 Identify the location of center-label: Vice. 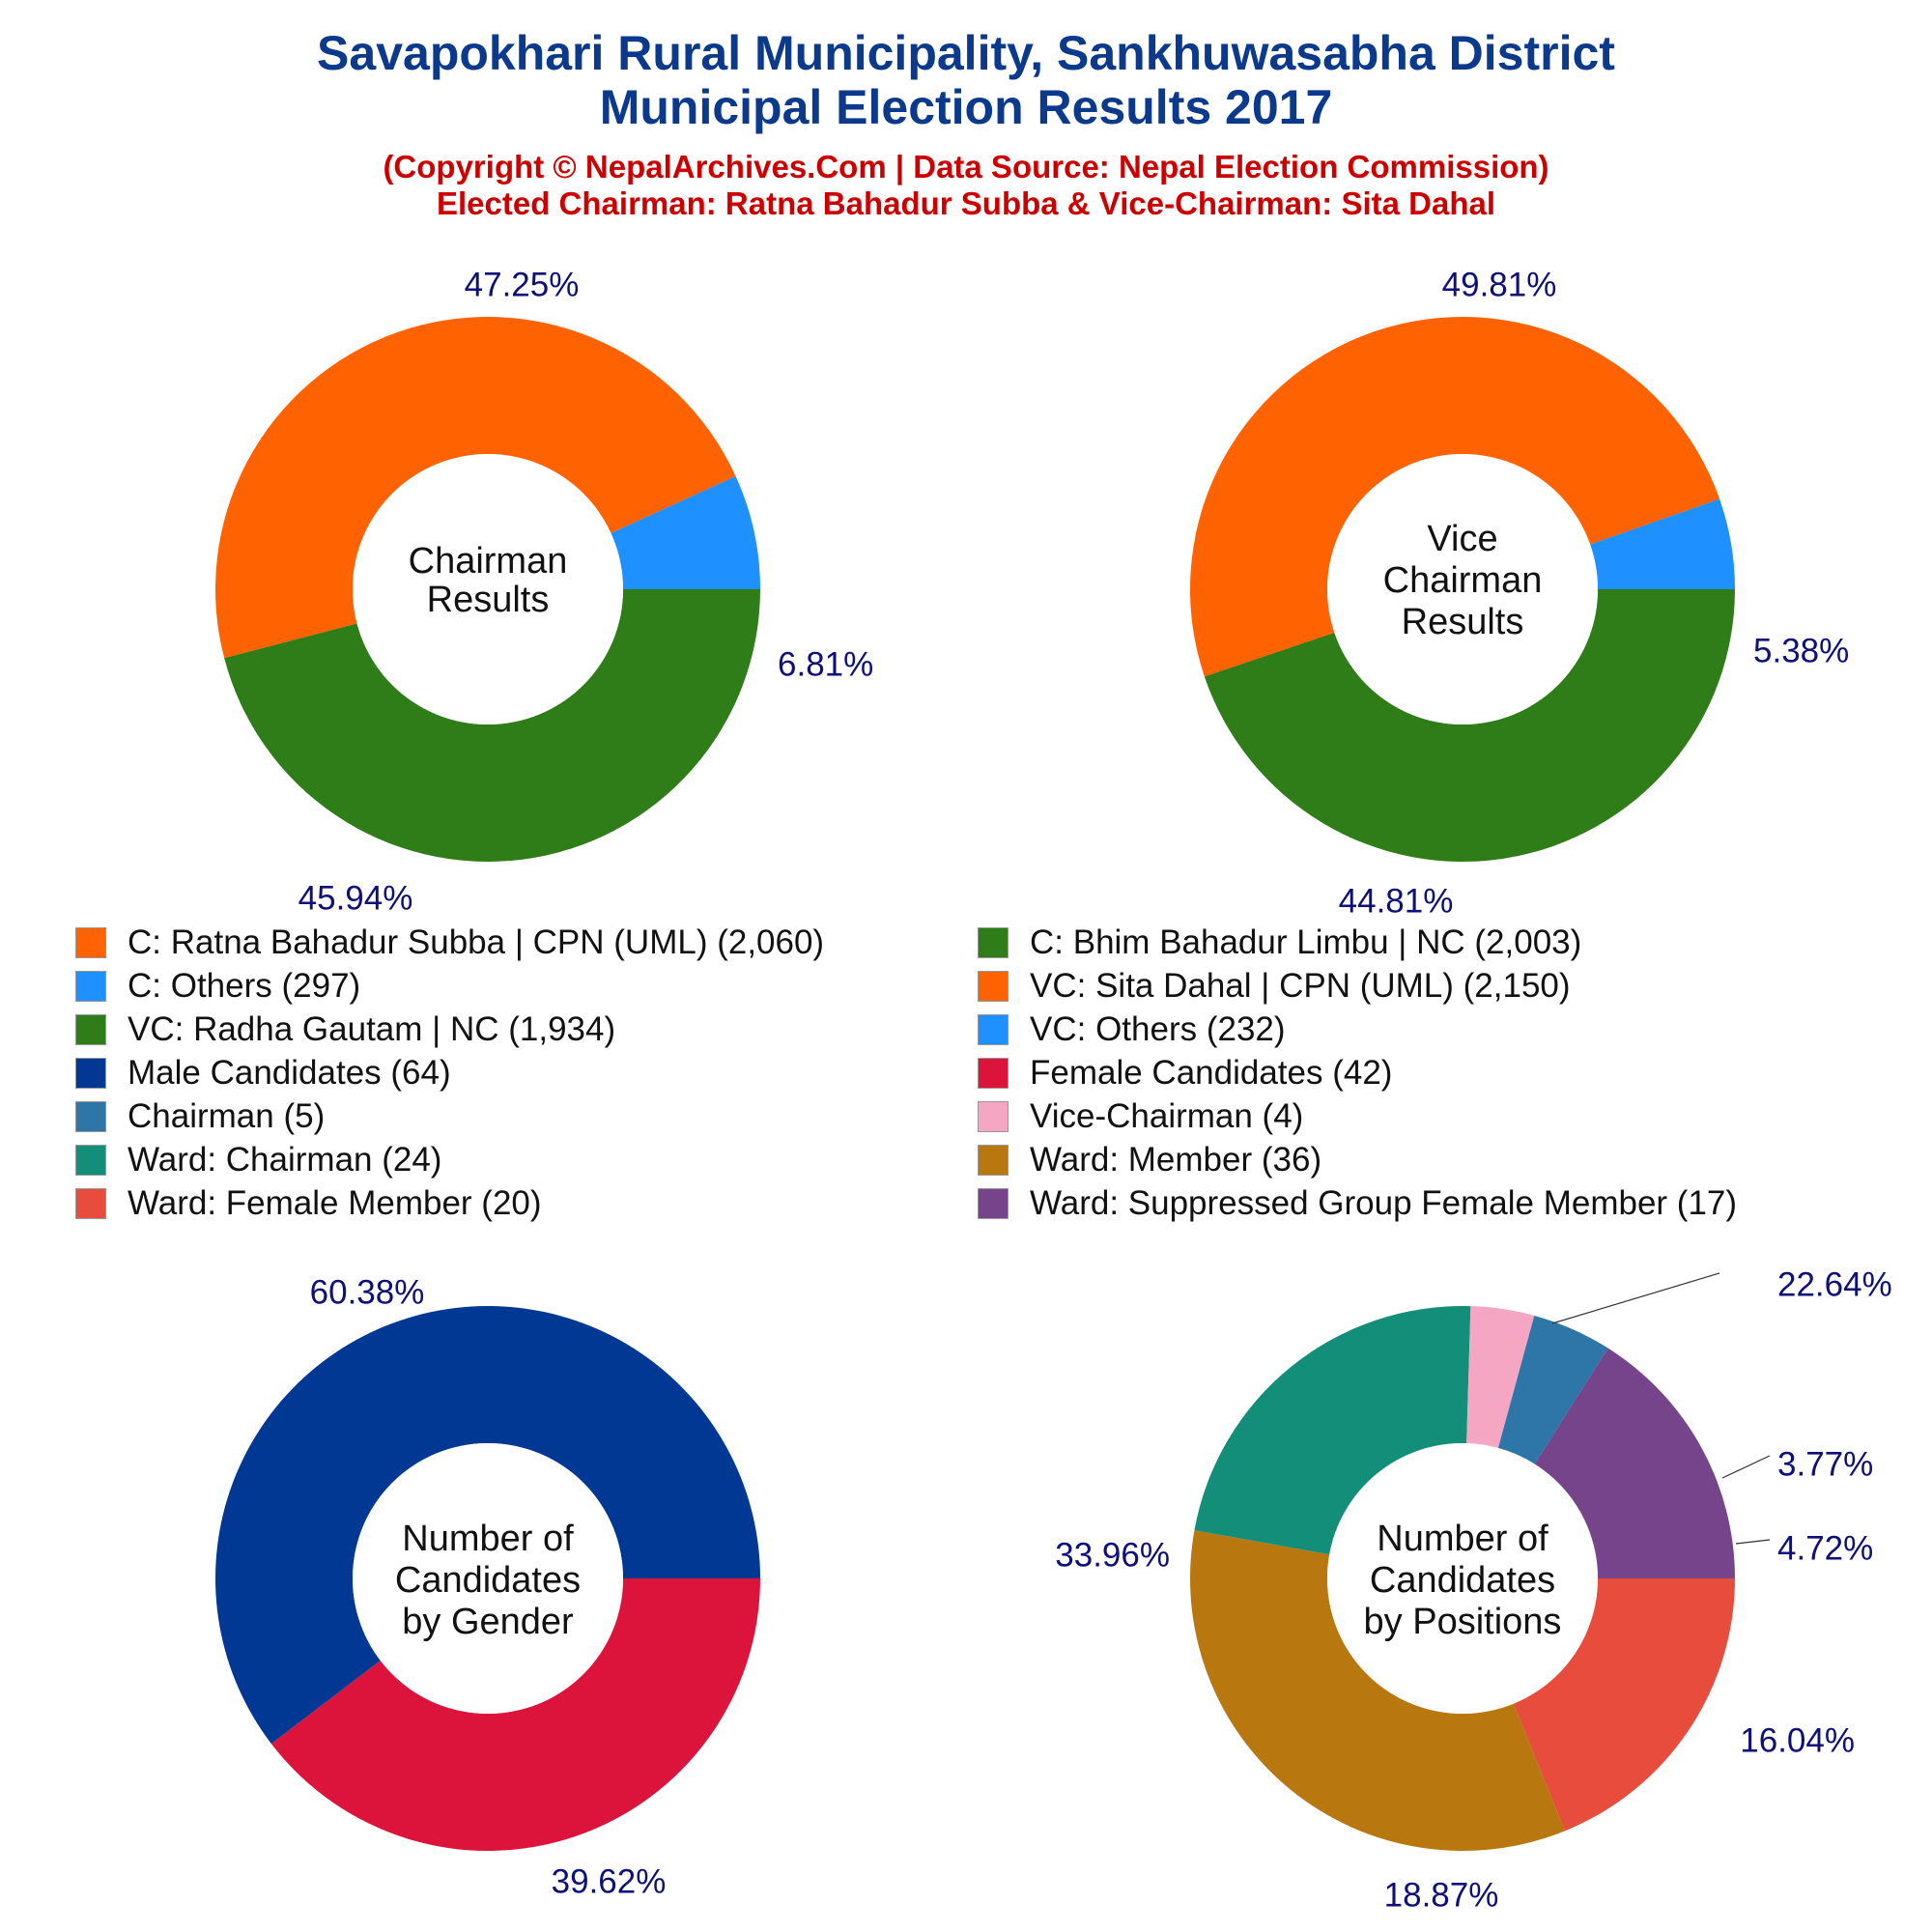
(1462, 539).